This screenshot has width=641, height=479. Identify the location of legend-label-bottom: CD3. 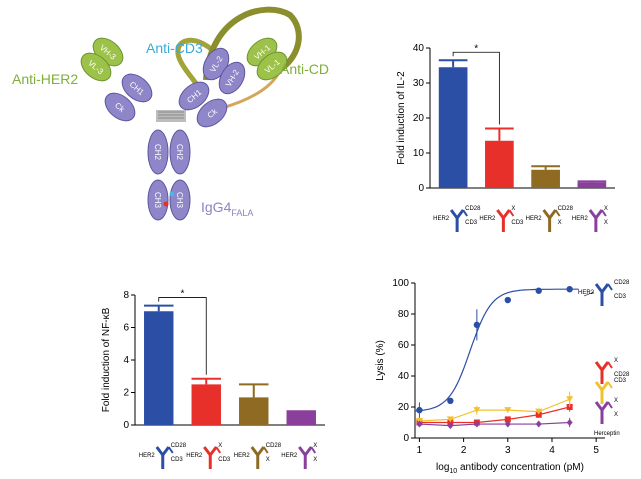
(620, 297).